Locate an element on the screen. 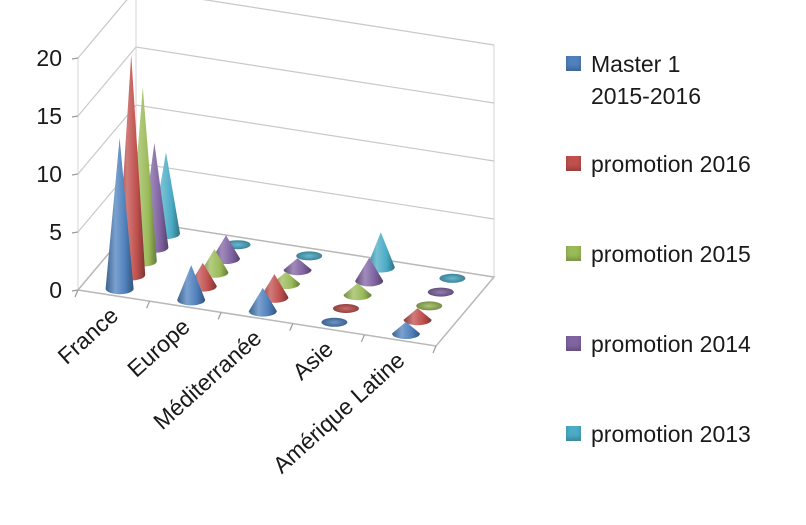 This screenshot has width=806, height=525. legend-item: Master 1 2015-2016 is located at coordinates (633, 80).